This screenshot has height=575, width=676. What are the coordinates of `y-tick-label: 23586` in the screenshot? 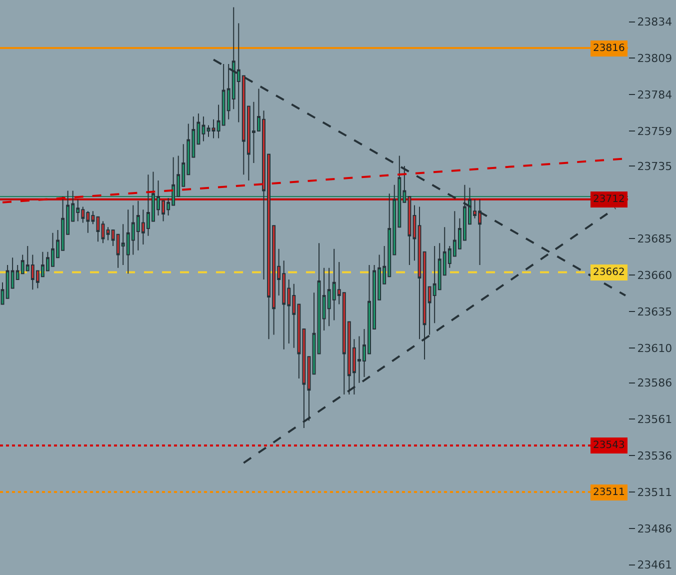 It's located at (654, 383).